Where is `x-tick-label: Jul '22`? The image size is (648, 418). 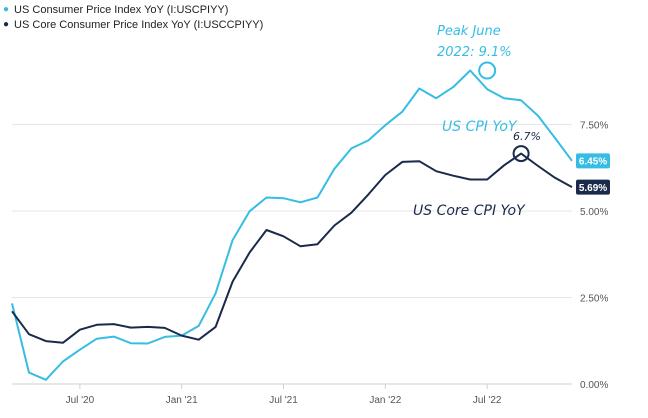
x-tick-label: Jul '22 is located at coordinates (487, 400).